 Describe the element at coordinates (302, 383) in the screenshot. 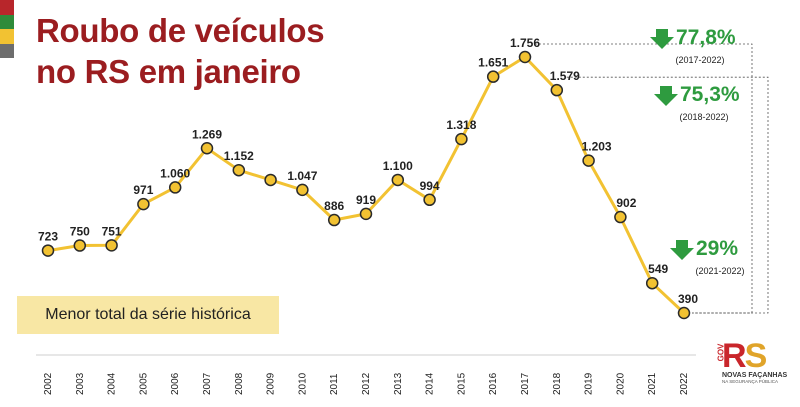

I see `x-tick-label: 2010` at that location.